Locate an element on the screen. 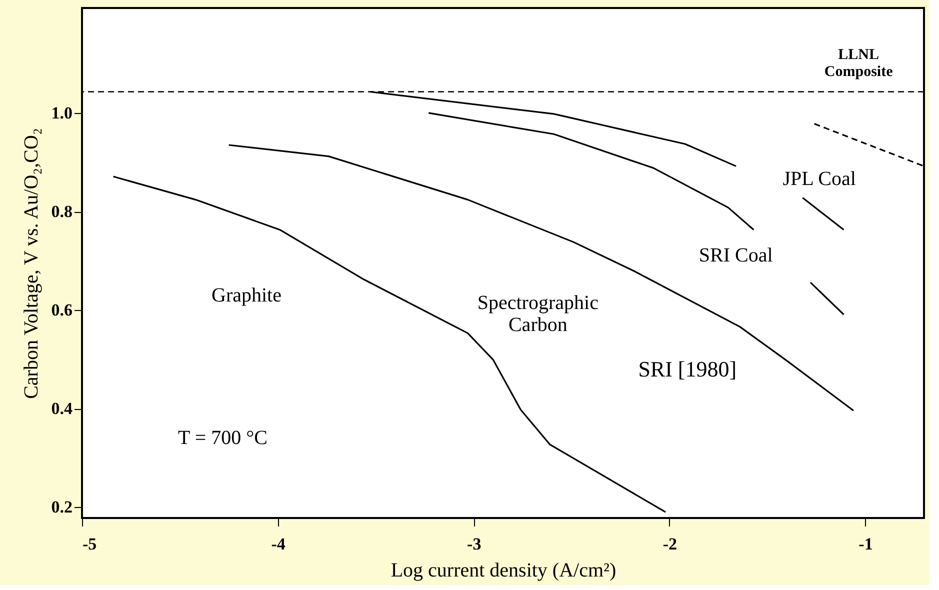  annotation: Graphite is located at coordinates (247, 295).